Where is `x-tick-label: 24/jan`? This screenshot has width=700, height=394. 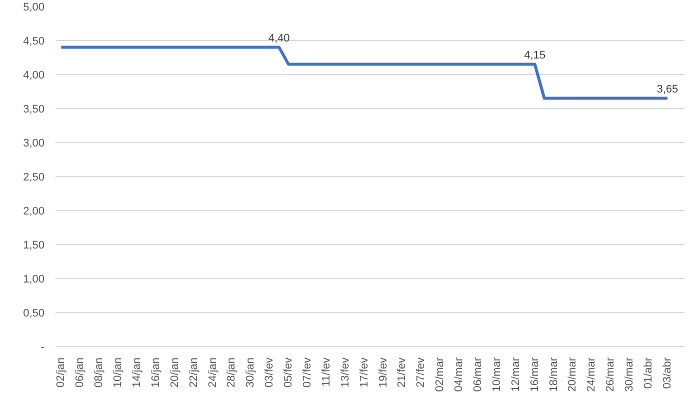 x-tick-label: 24/jan is located at coordinates (212, 372).